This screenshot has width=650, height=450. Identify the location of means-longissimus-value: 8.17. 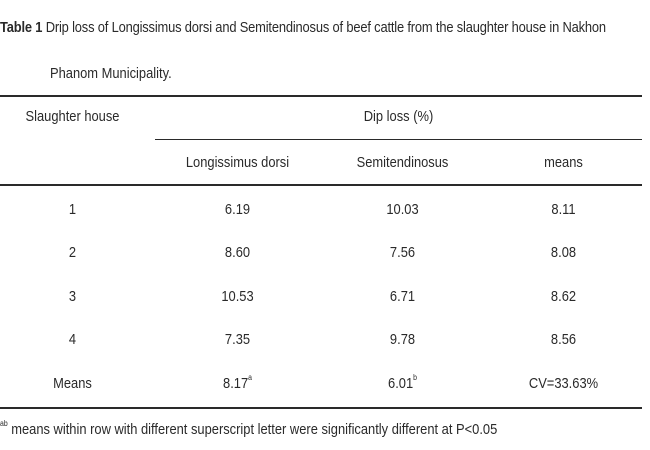
(236, 383).